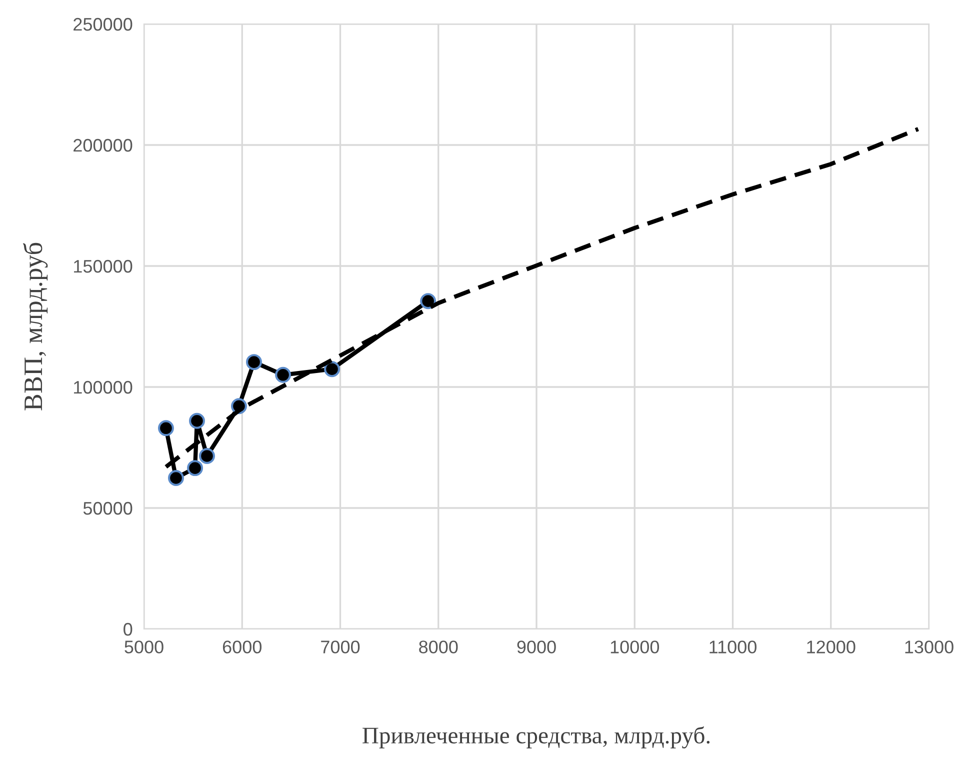 This screenshot has height=769, width=961. Describe the element at coordinates (107, 508) in the screenshot. I see `y-tick-label: 50000` at that location.